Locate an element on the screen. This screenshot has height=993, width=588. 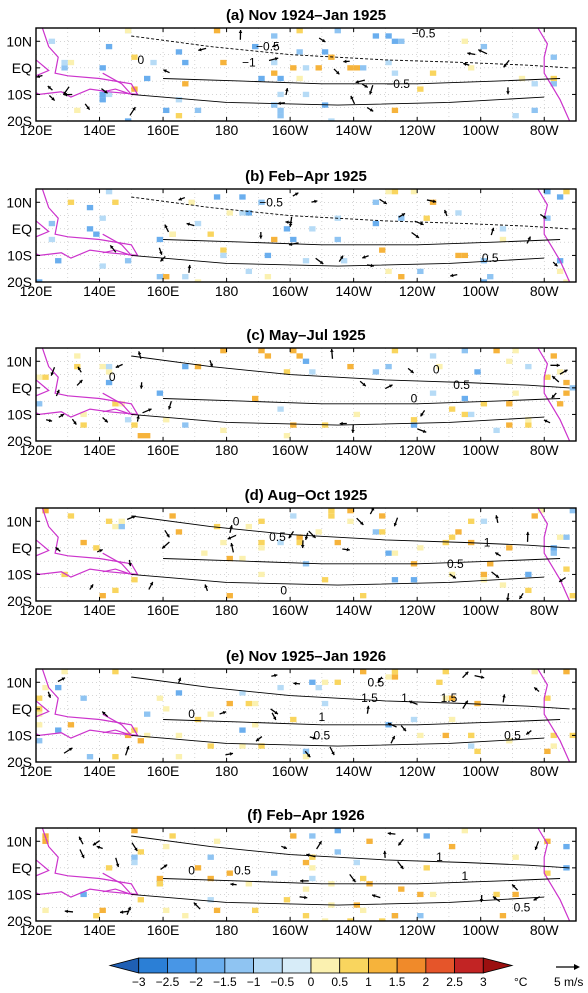
colorbar-tick-label: 0 is located at coordinates (311, 982).